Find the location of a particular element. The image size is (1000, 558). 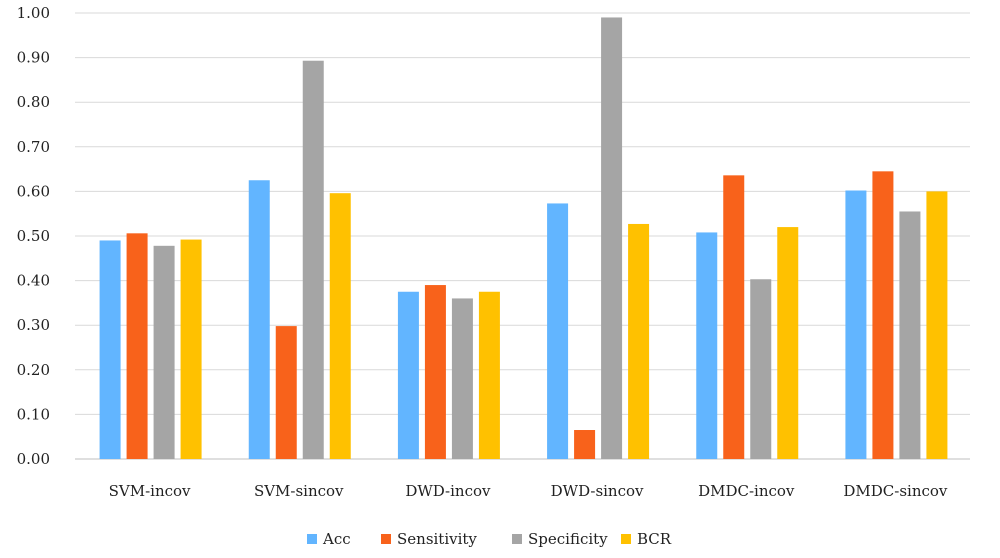

y-tick-label: 1.00 is located at coordinates (33, 13).